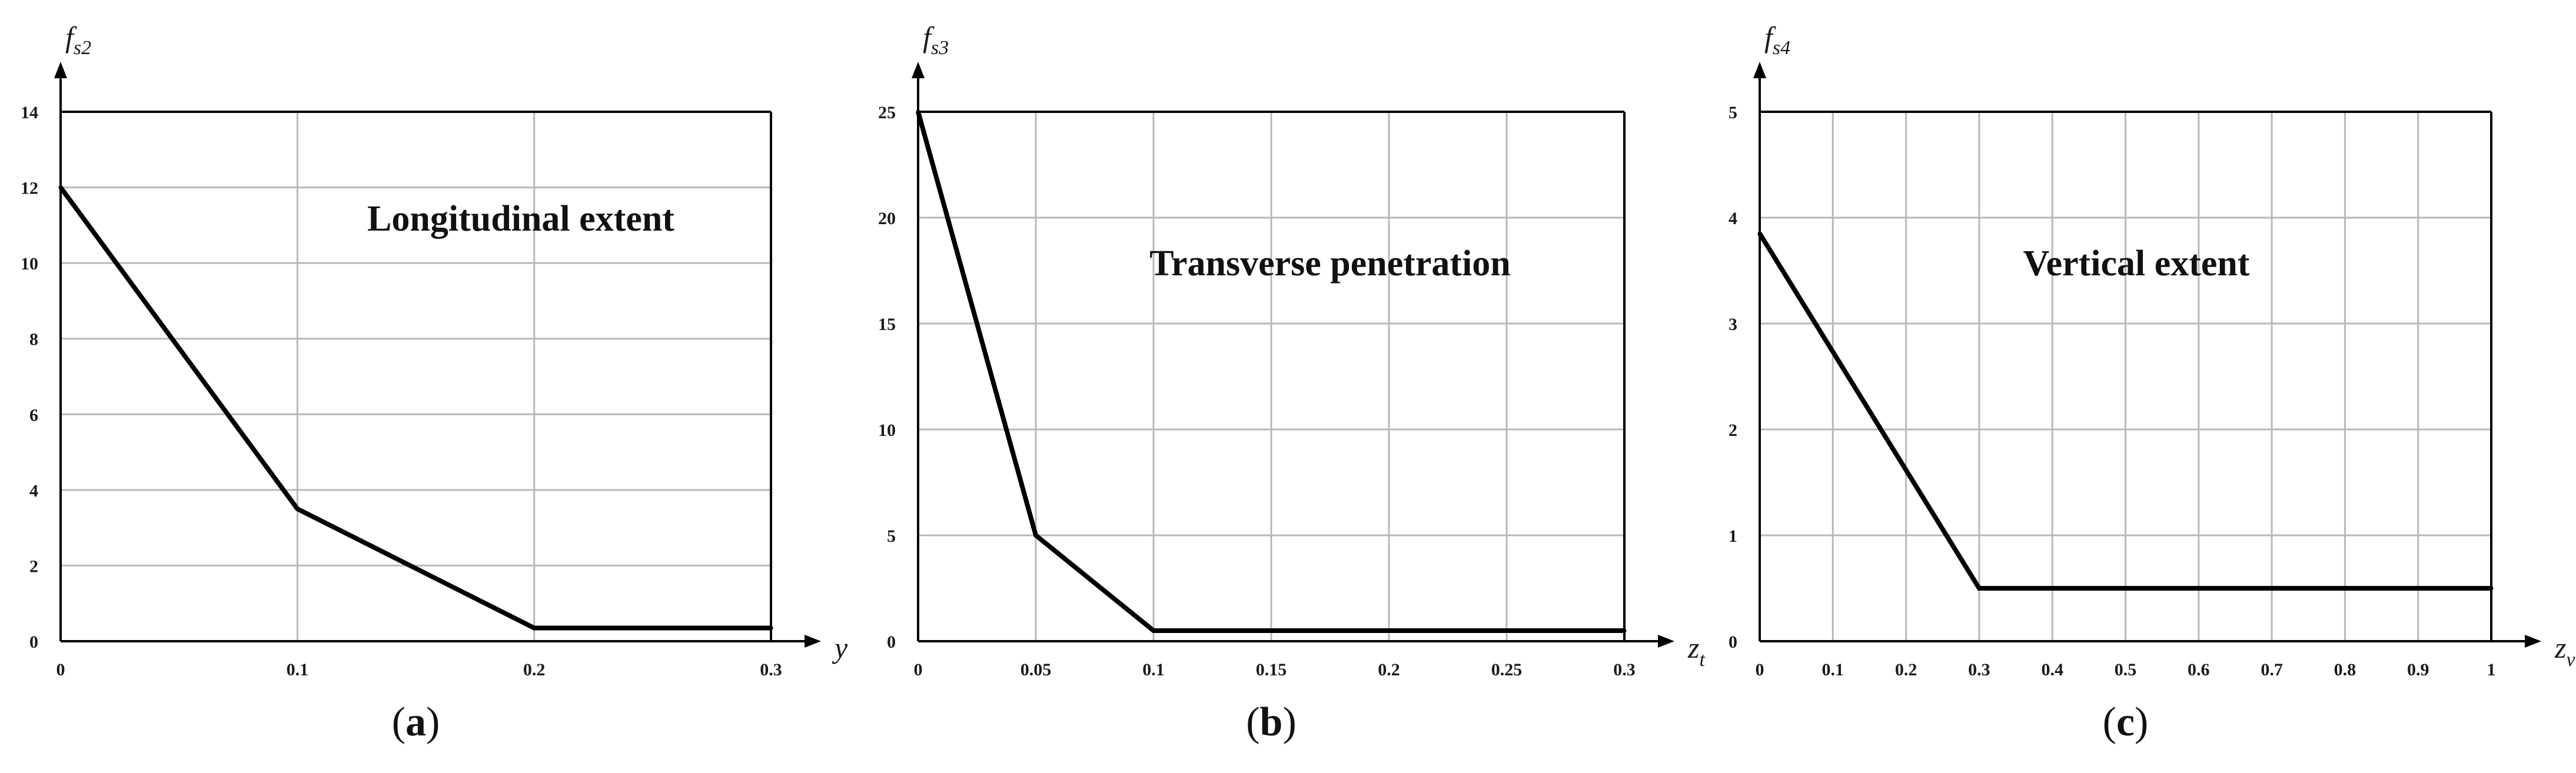 The image size is (2576, 773). What do you see at coordinates (33, 339) in the screenshot?
I see `y-tick-label: 8` at bounding box center [33, 339].